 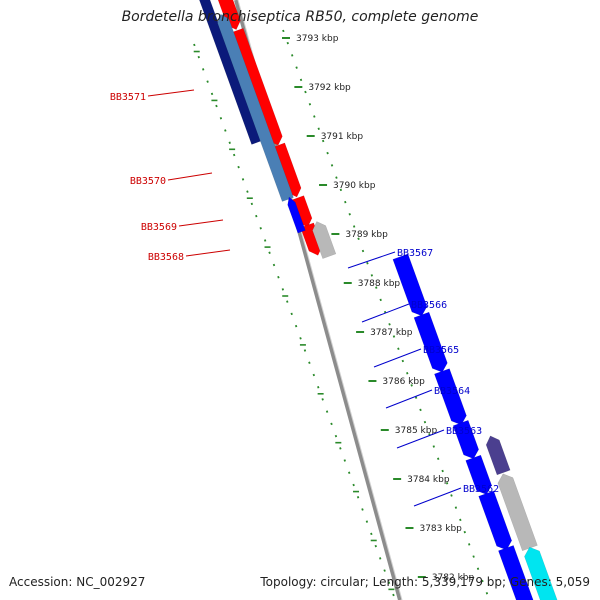 I want to click on gene-label-bb3564: BB3564, so click(x=452, y=391).